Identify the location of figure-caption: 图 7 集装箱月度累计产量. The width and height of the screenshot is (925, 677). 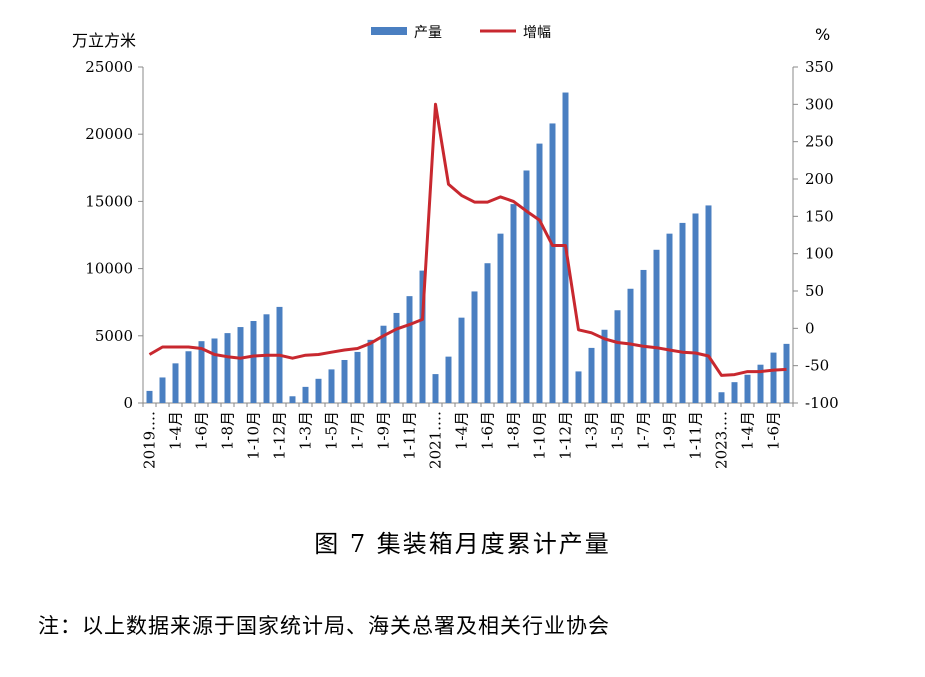
(462, 544).